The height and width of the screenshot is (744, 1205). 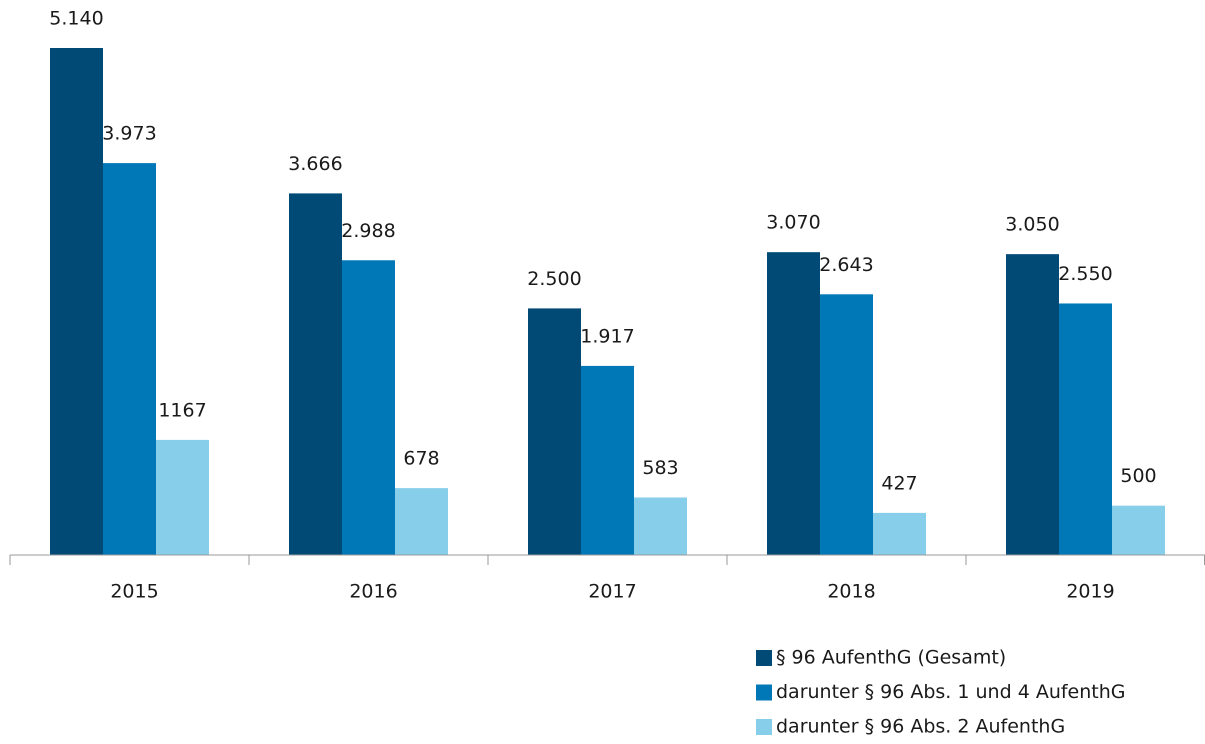 I want to click on x-tick-label: 2019, so click(x=1090, y=592).